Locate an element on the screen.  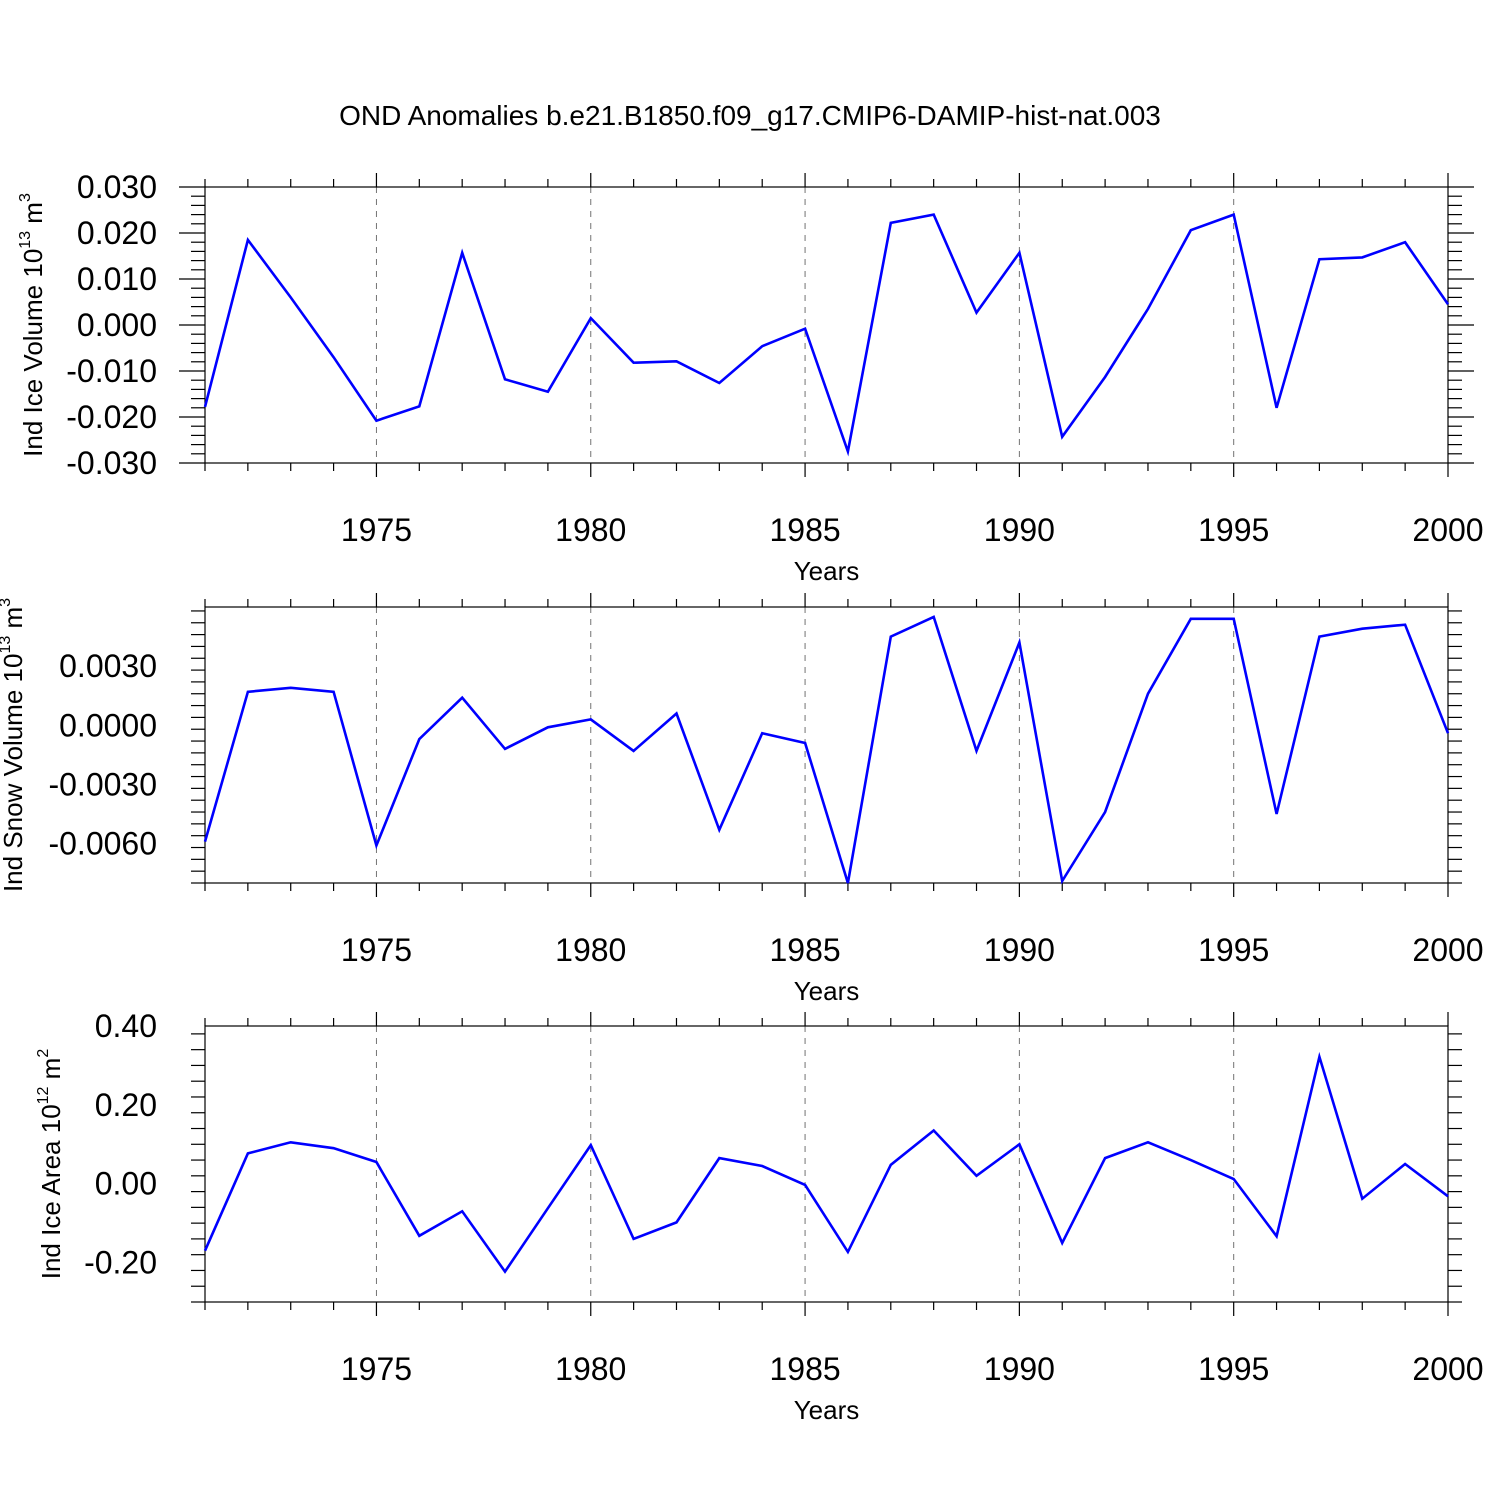
y-tick-label: 0.0000 is located at coordinates (108, 725).